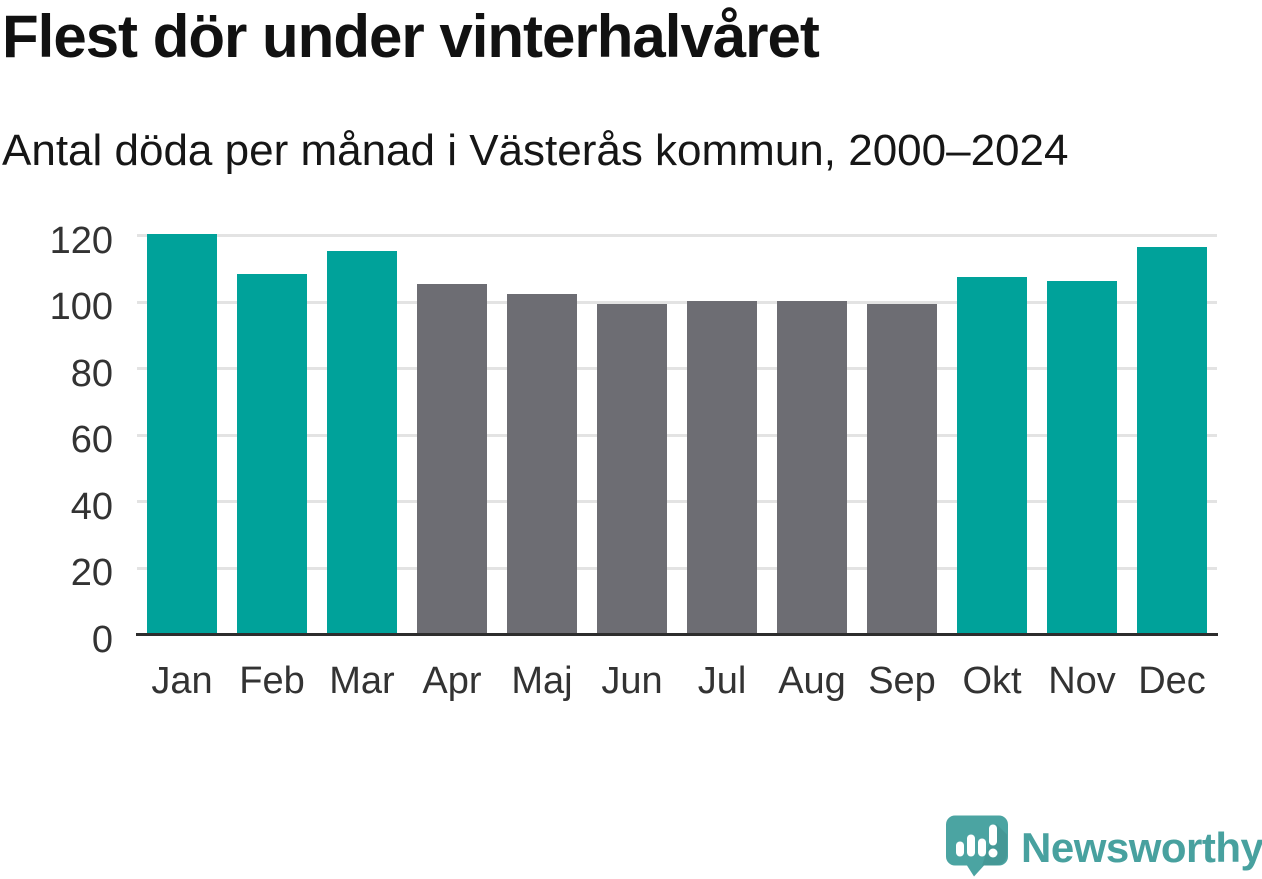 This screenshot has width=1262, height=879. Describe the element at coordinates (1082, 456) in the screenshot. I see `bar-nov` at that location.